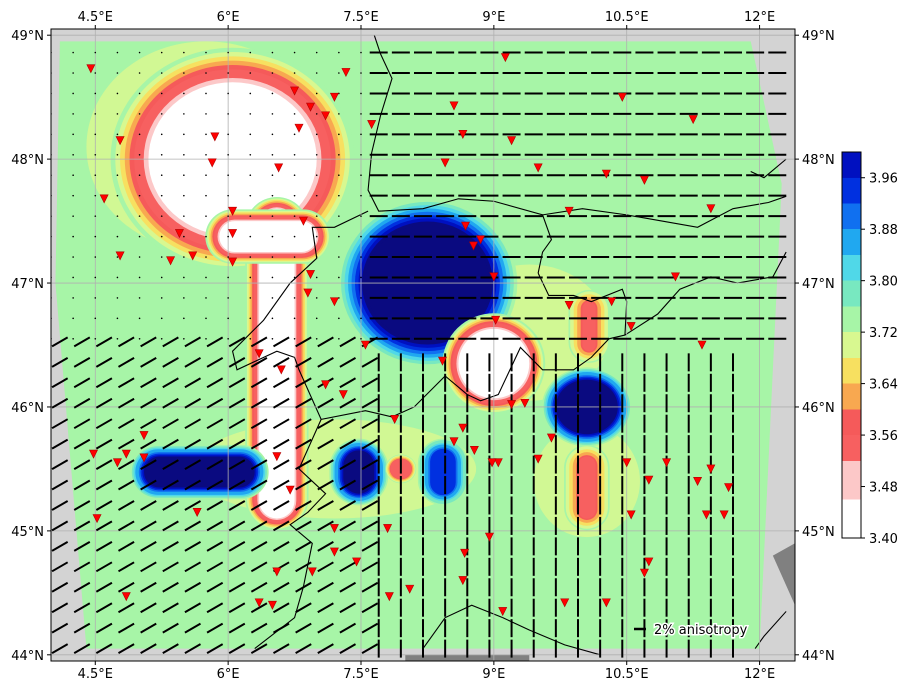  I want to click on legend-label: 2% anisotropy, so click(701, 630).